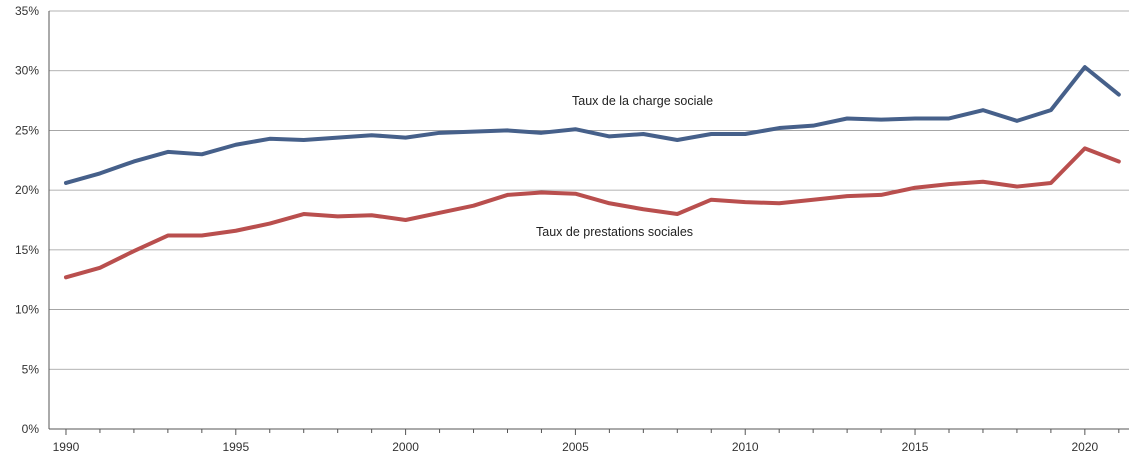  Describe the element at coordinates (27, 71) in the screenshot. I see `y-tick-label: 30%` at that location.